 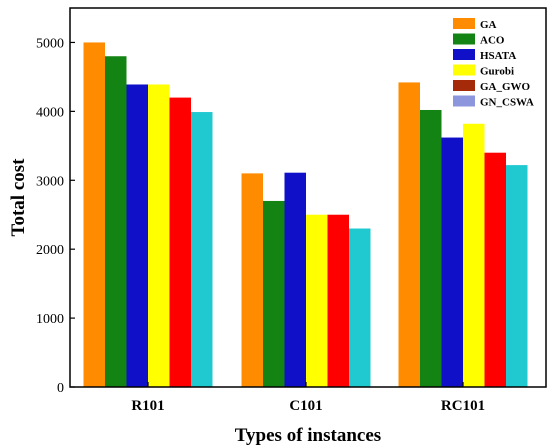 I want to click on legend-label: GN_CSWA, so click(x=507, y=103).